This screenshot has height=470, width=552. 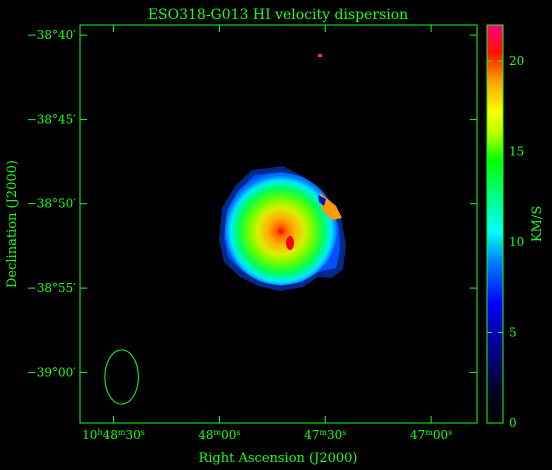 I want to click on y-tick-label: −38°55′, so click(x=52, y=288).